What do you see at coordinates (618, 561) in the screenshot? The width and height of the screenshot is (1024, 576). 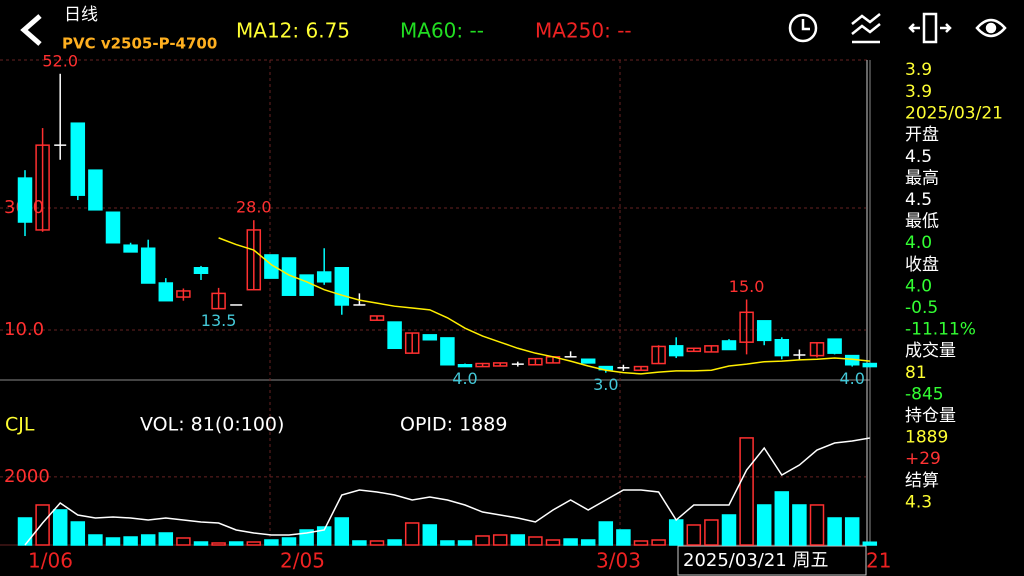 I see `date-label: 3/03` at bounding box center [618, 561].